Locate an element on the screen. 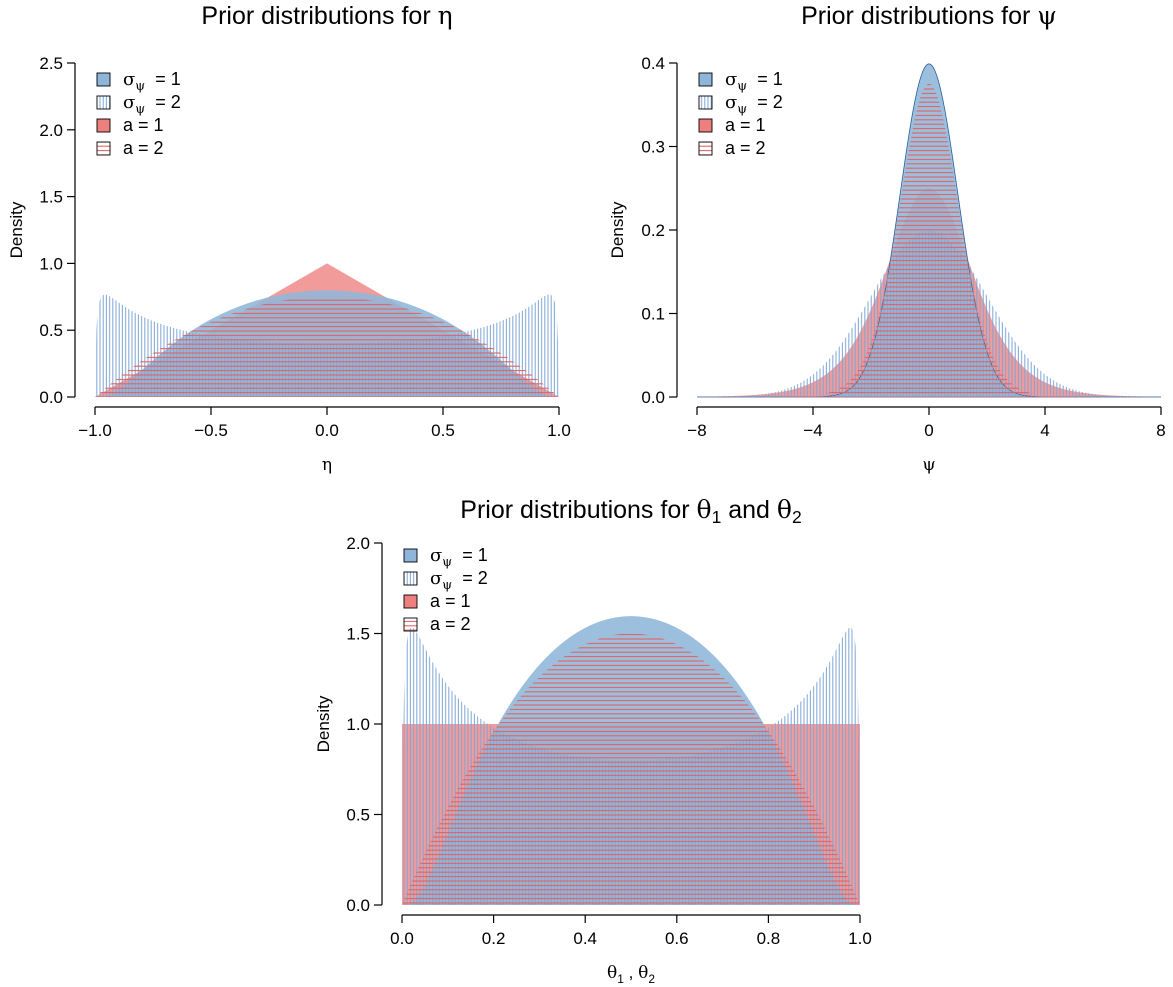 The image size is (1173, 987). x-tick-label: 0.2 is located at coordinates (494, 938).